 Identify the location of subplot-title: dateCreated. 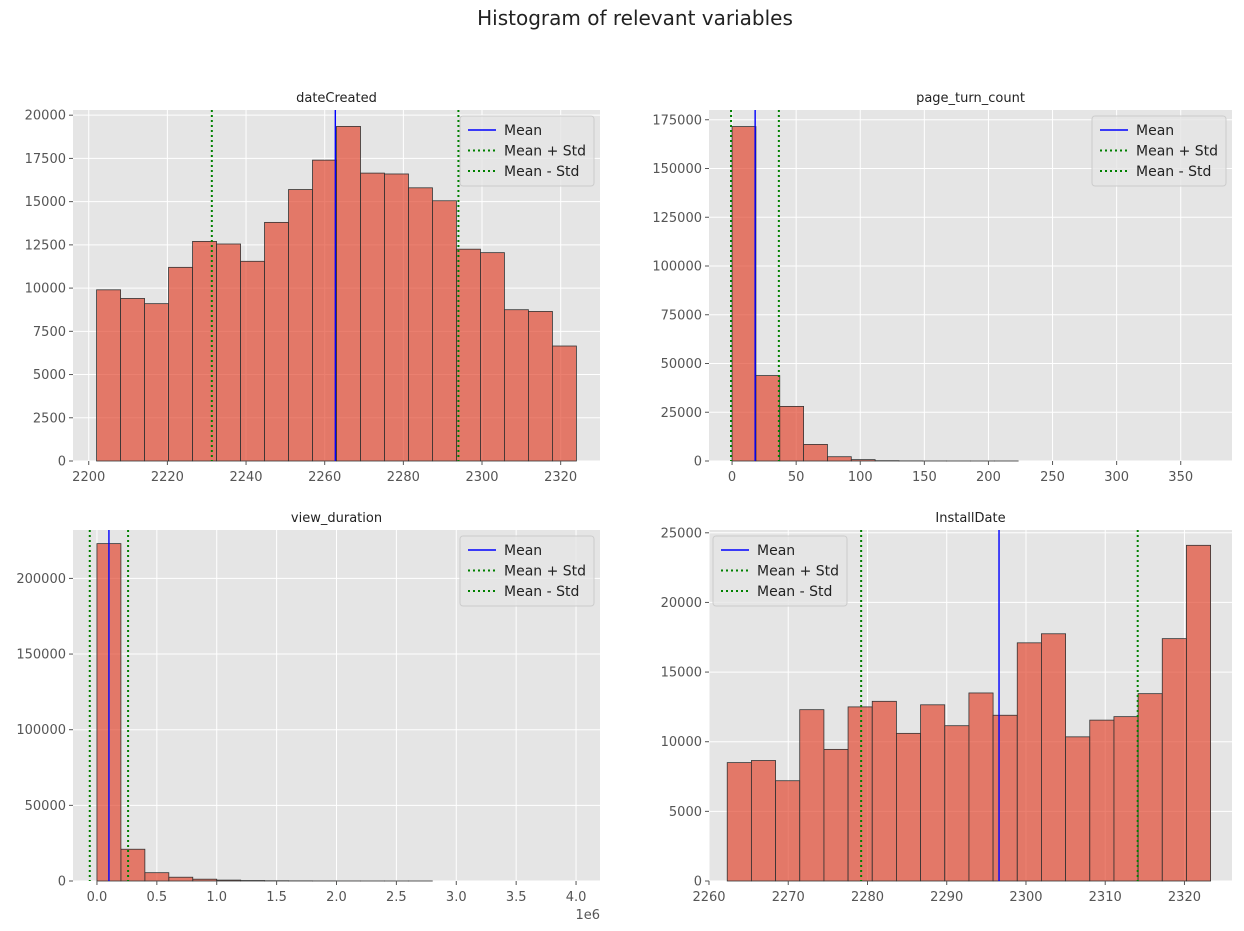
(336, 98).